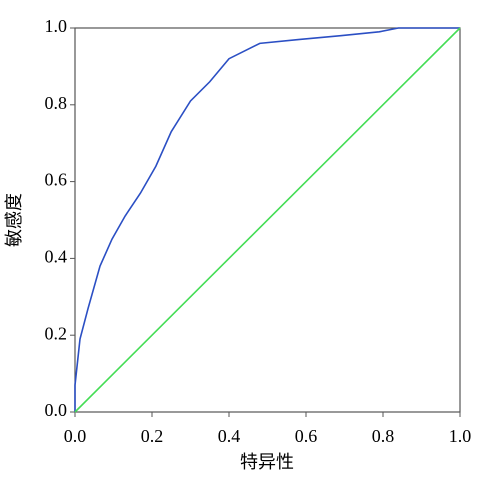 This screenshot has height=484, width=495. I want to click on x-tick-label: 1.0, so click(460, 436).